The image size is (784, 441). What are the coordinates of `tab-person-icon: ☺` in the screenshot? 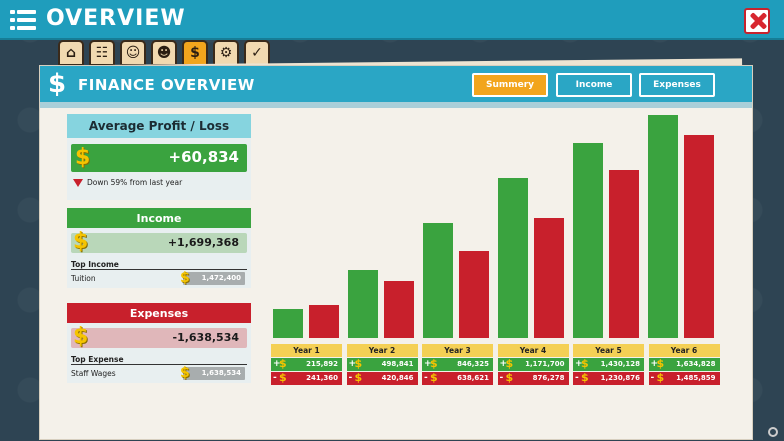 It's located at (133, 53).